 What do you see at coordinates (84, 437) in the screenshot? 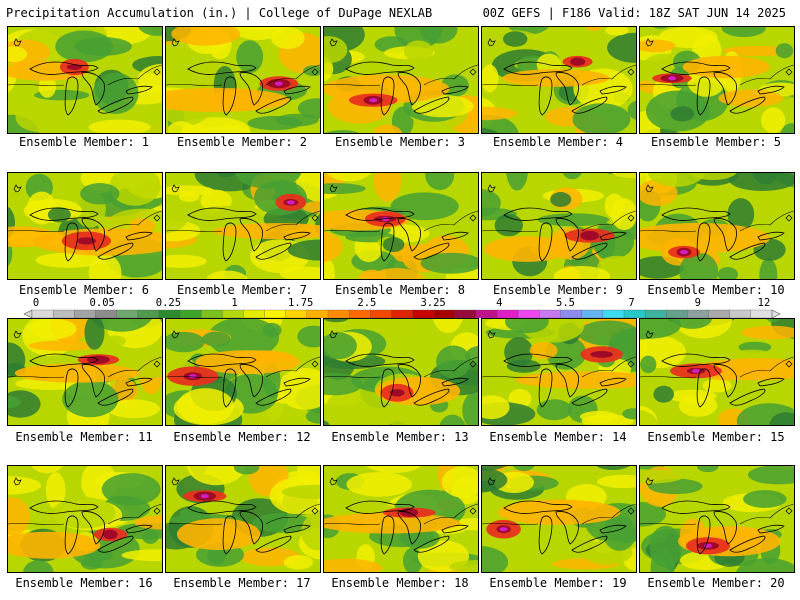
I see `member-label: Ensemble Member: 11` at bounding box center [84, 437].